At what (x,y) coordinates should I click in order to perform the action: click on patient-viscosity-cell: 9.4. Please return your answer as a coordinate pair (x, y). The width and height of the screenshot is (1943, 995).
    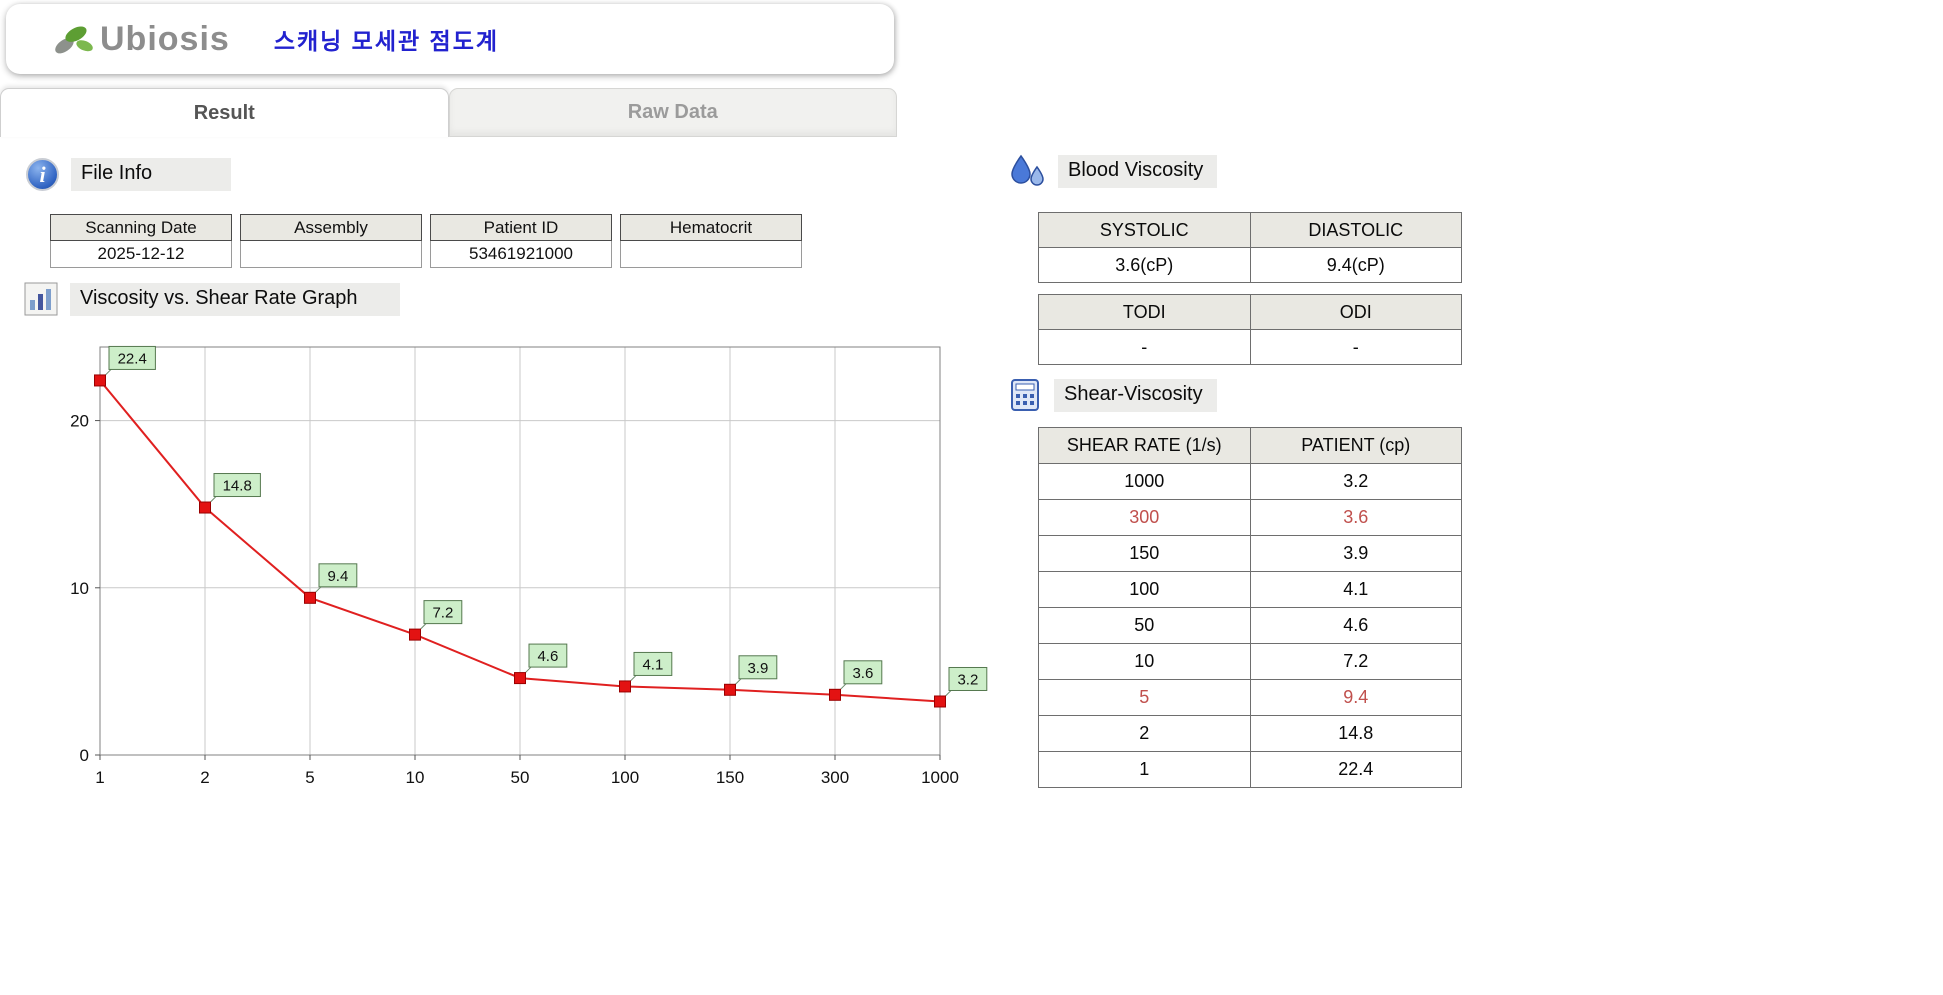
    Looking at the image, I should click on (1355, 697).